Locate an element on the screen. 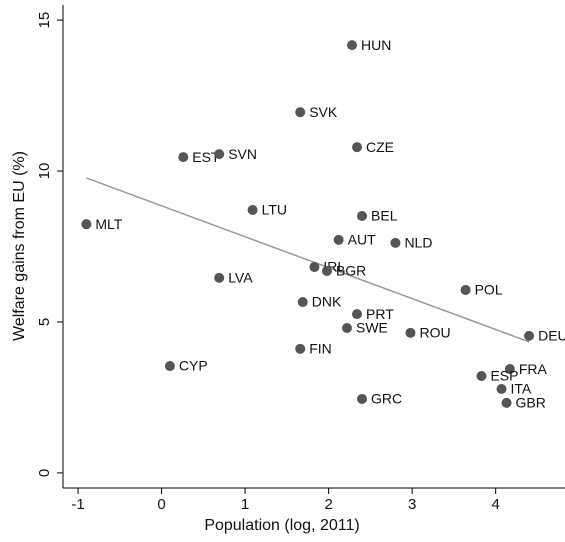  point-label: BEL is located at coordinates (384, 216).